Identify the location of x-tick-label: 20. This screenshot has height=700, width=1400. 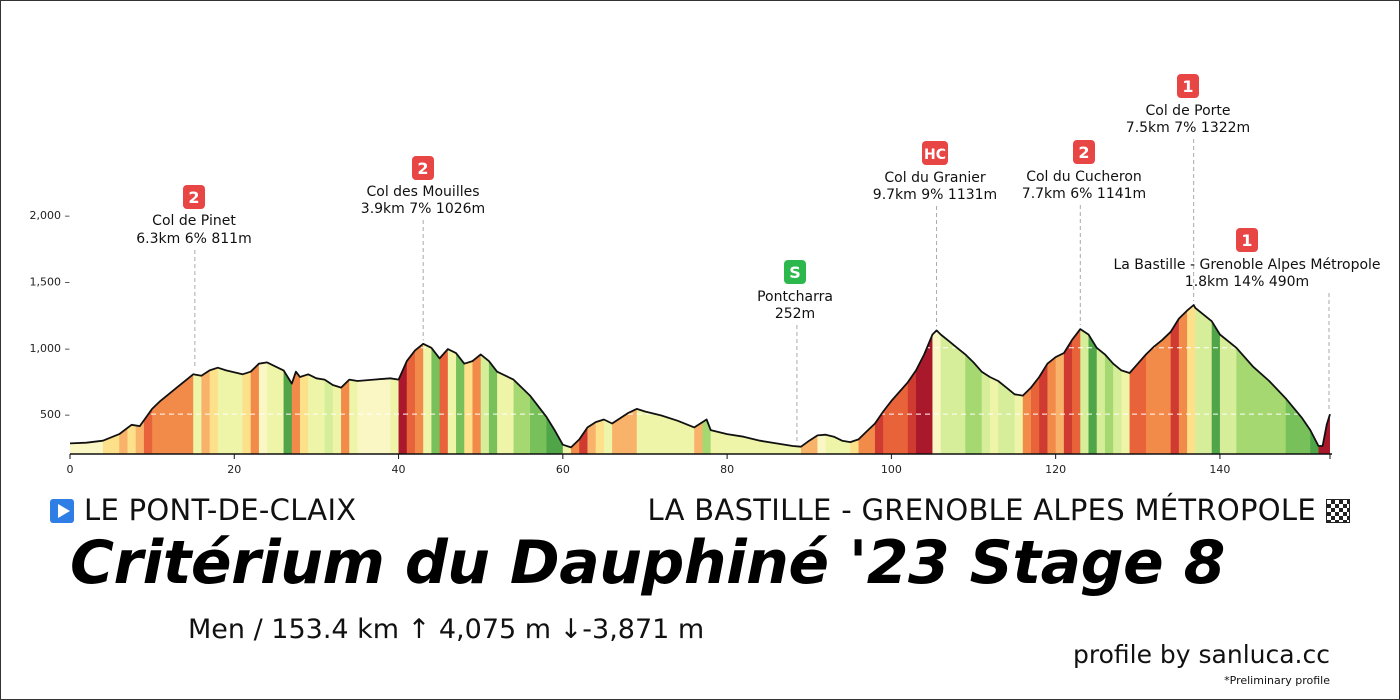
(234, 469).